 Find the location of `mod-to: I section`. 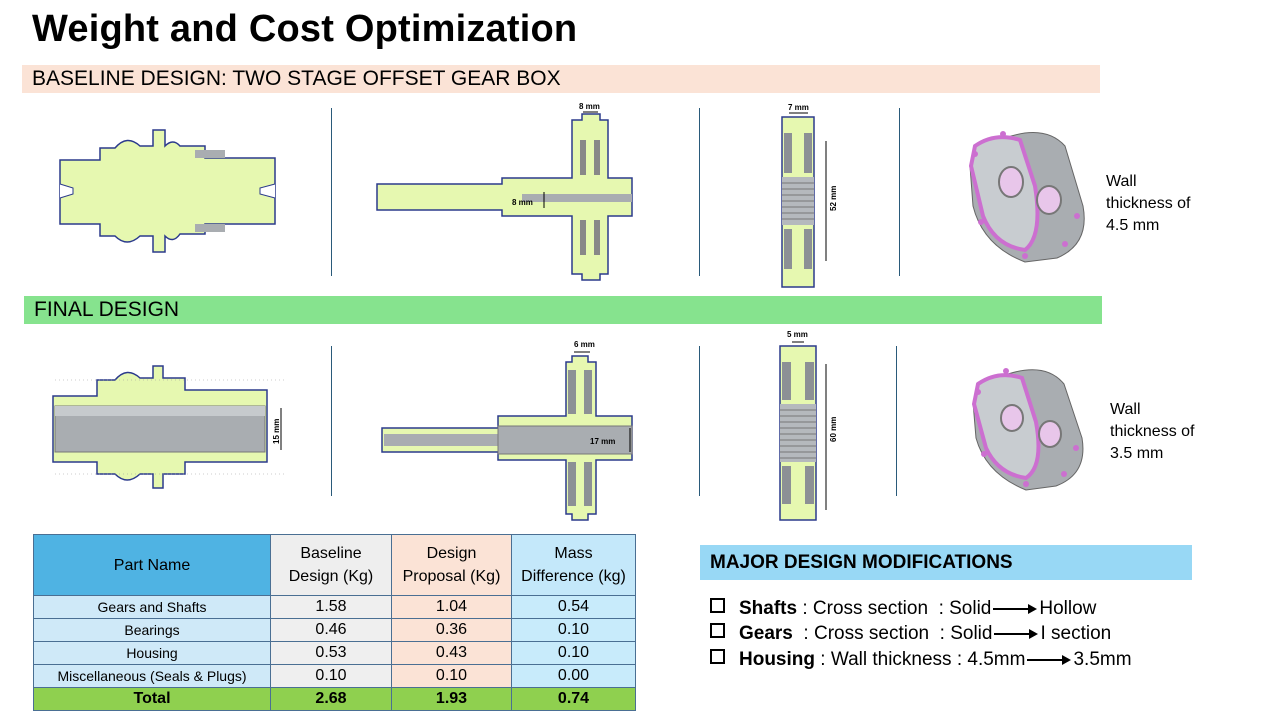

mod-to: I section is located at coordinates (1076, 633).